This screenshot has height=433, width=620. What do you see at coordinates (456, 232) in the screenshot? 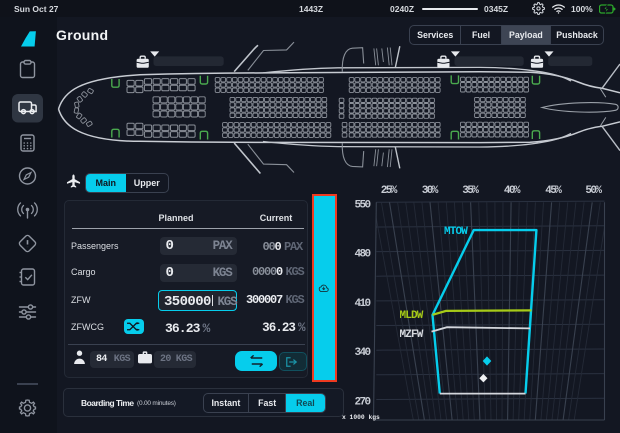
I see `svg-text: MTOW` at bounding box center [456, 232].